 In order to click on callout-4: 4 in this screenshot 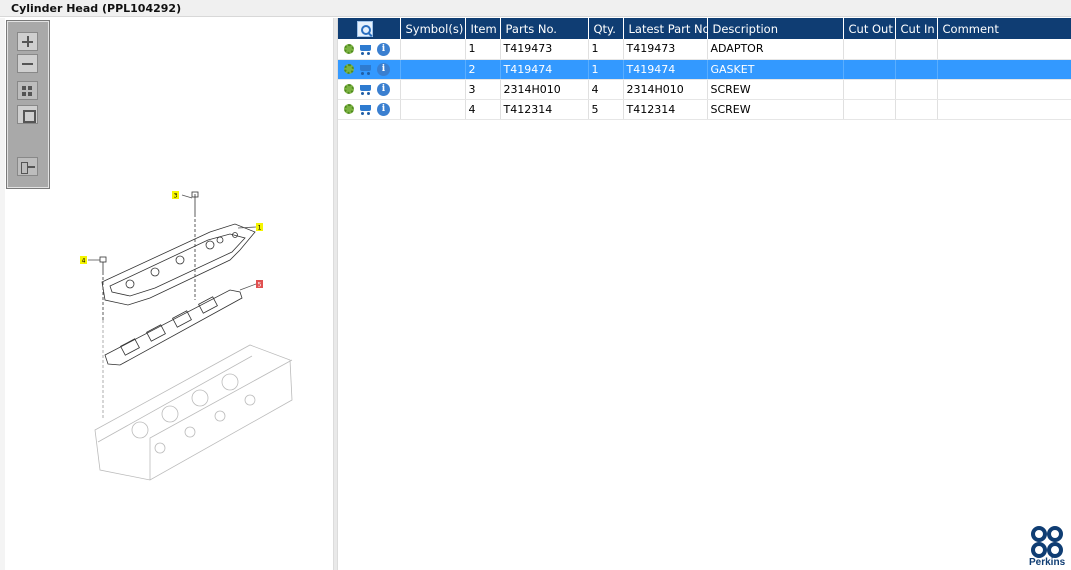, I will do `click(84, 261)`.